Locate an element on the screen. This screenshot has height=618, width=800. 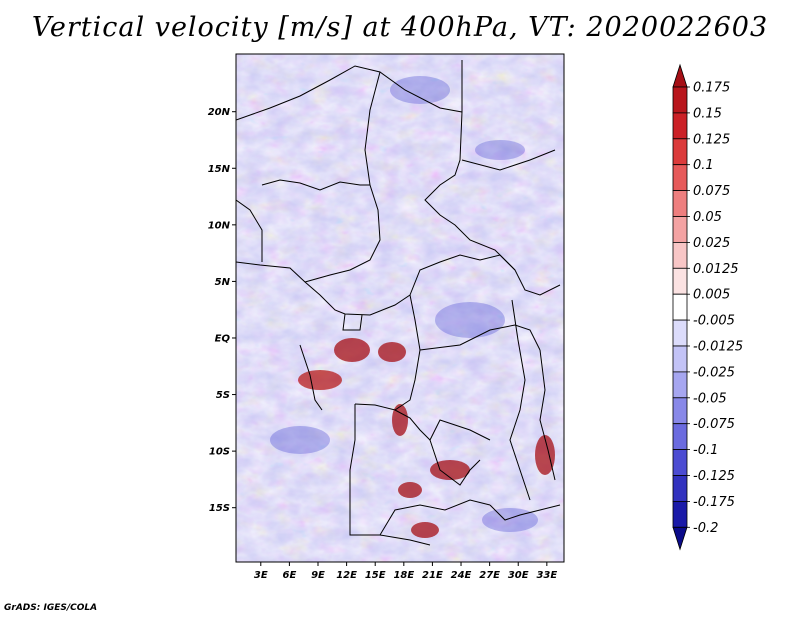
lon-tick-label: 9E is located at coordinates (318, 575).